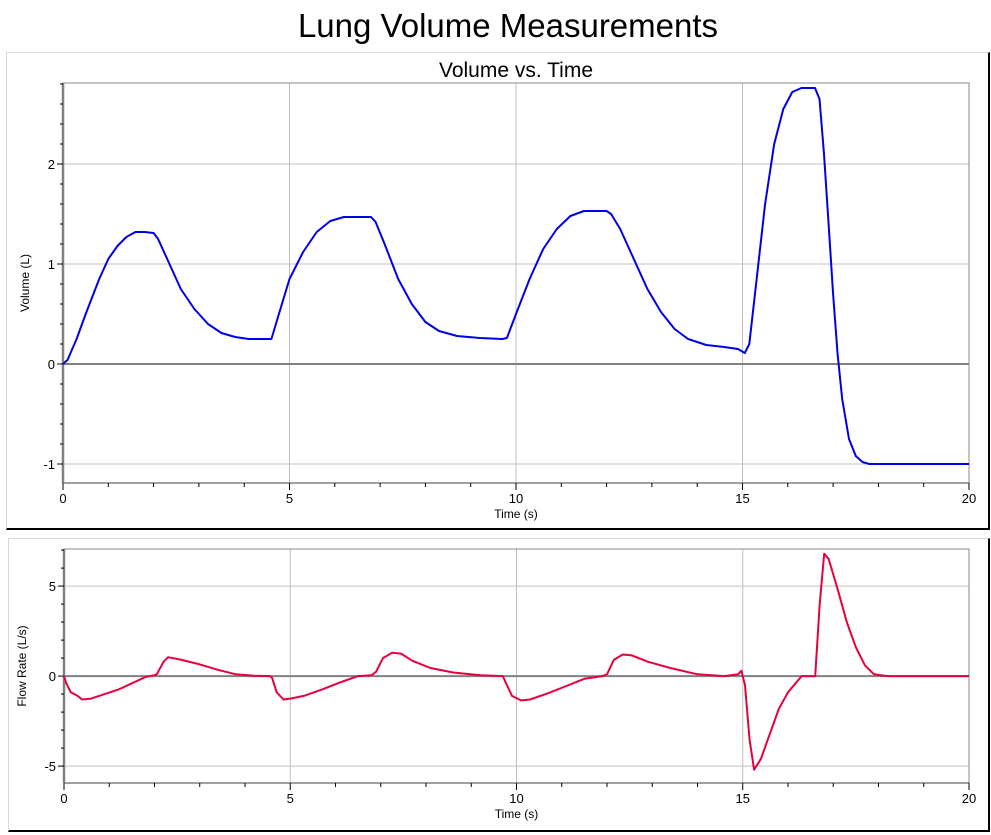 The image size is (991, 835). What do you see at coordinates (51, 164) in the screenshot?
I see `y-tick-label: 2` at bounding box center [51, 164].